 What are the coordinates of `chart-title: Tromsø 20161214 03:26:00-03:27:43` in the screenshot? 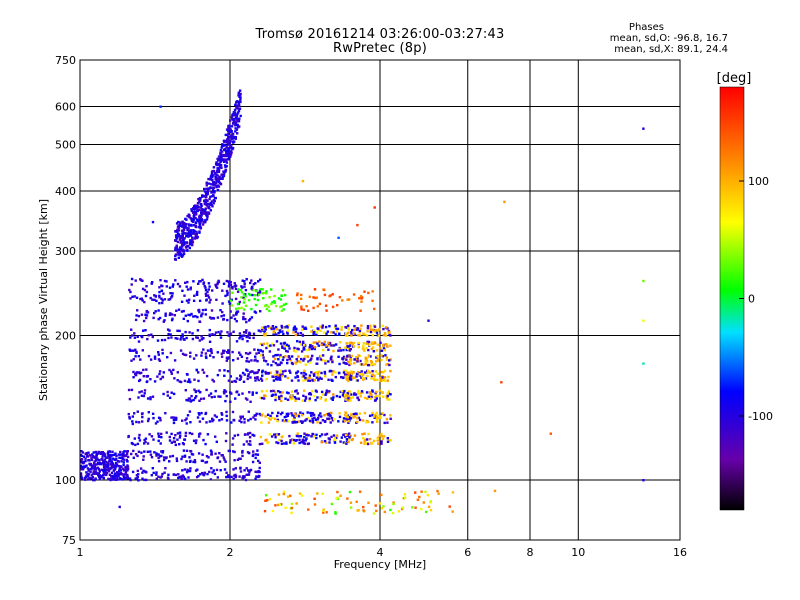 It's located at (380, 34).